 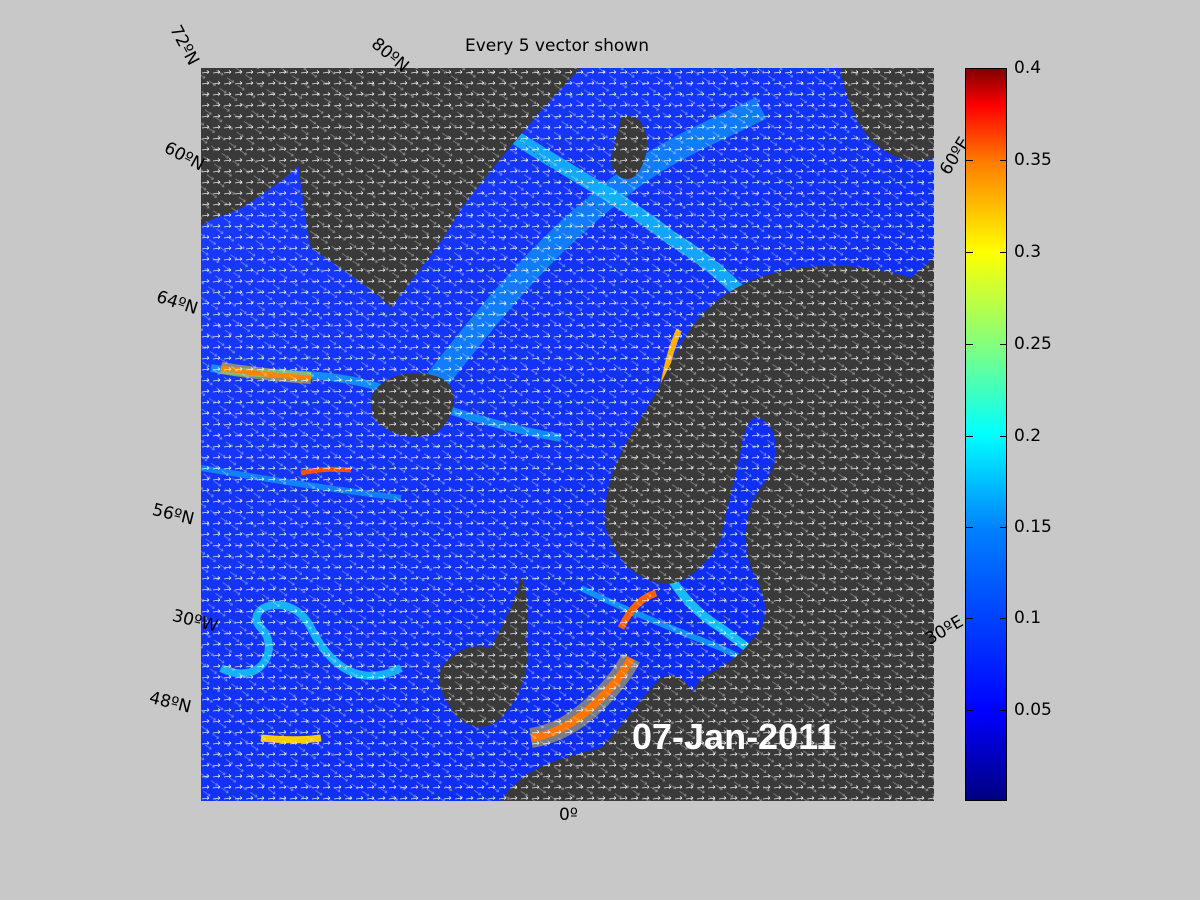 What do you see at coordinates (1033, 527) in the screenshot?
I see `colorbar-label: 0.15` at bounding box center [1033, 527].